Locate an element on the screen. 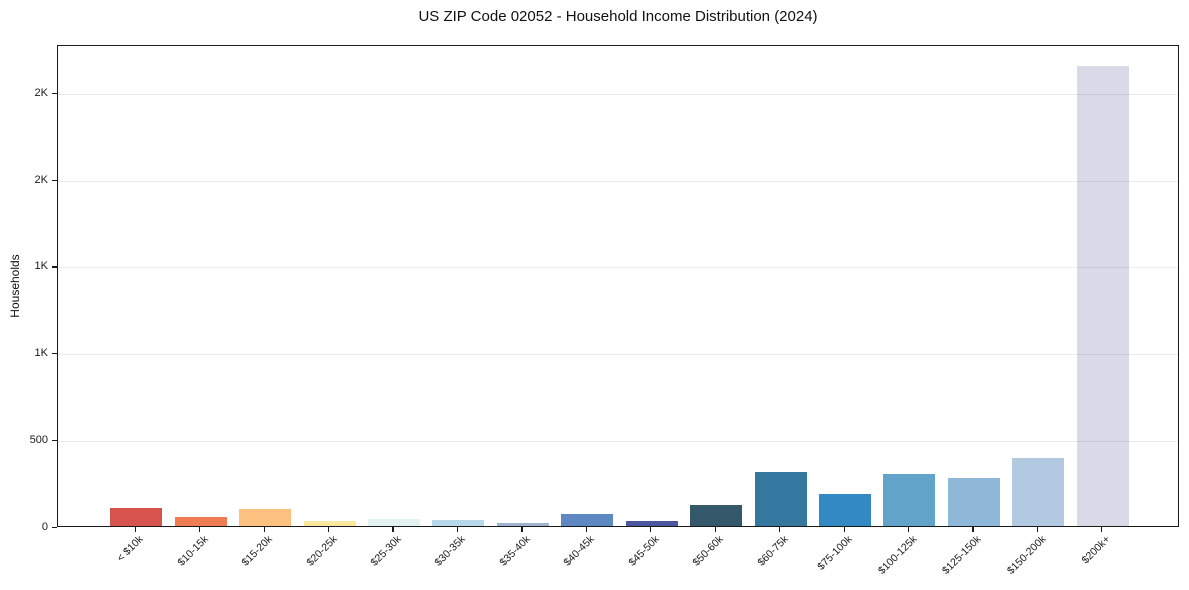 The width and height of the screenshot is (1189, 590). x-tick-label: $150-200k is located at coordinates (1026, 555).